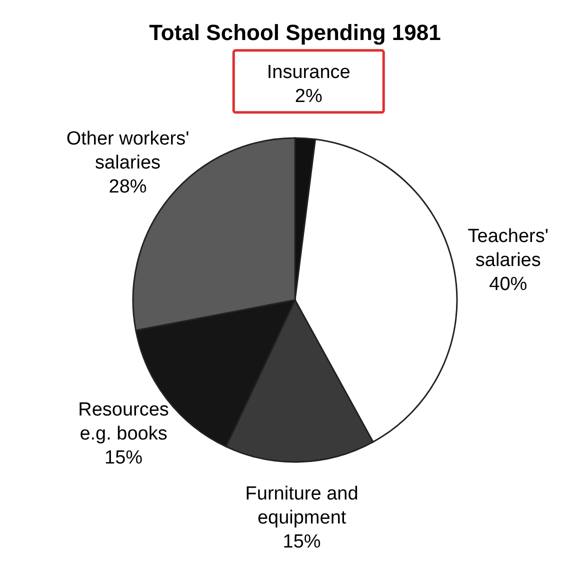 The image size is (562, 576). What do you see at coordinates (508, 284) in the screenshot?
I see `data-label: 40%` at bounding box center [508, 284].